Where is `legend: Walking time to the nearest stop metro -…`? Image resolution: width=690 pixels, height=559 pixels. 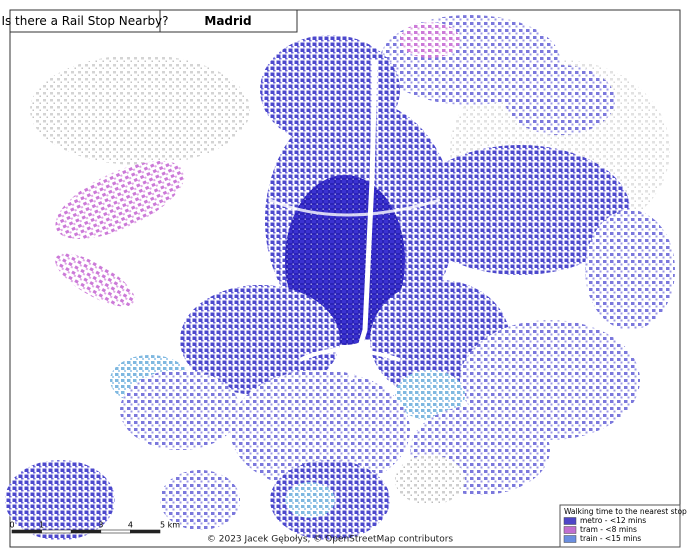 legend: Walking time to the nearest stop metro -… is located at coordinates (623, 526).